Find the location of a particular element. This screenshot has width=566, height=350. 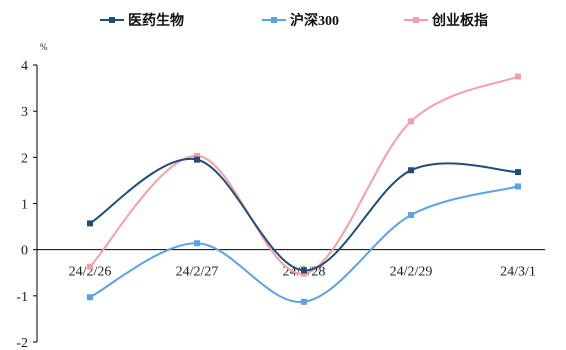

x-tick-label: 24/2/29 is located at coordinates (411, 272).